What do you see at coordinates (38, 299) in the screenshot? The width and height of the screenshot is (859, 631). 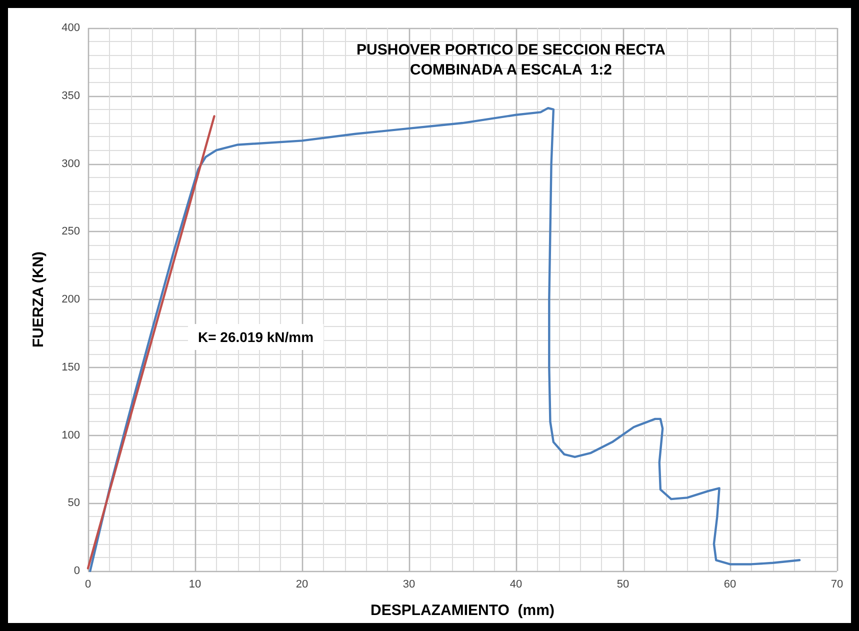 I see `y-axis-title: FUERZA (KN)` at bounding box center [38, 299].